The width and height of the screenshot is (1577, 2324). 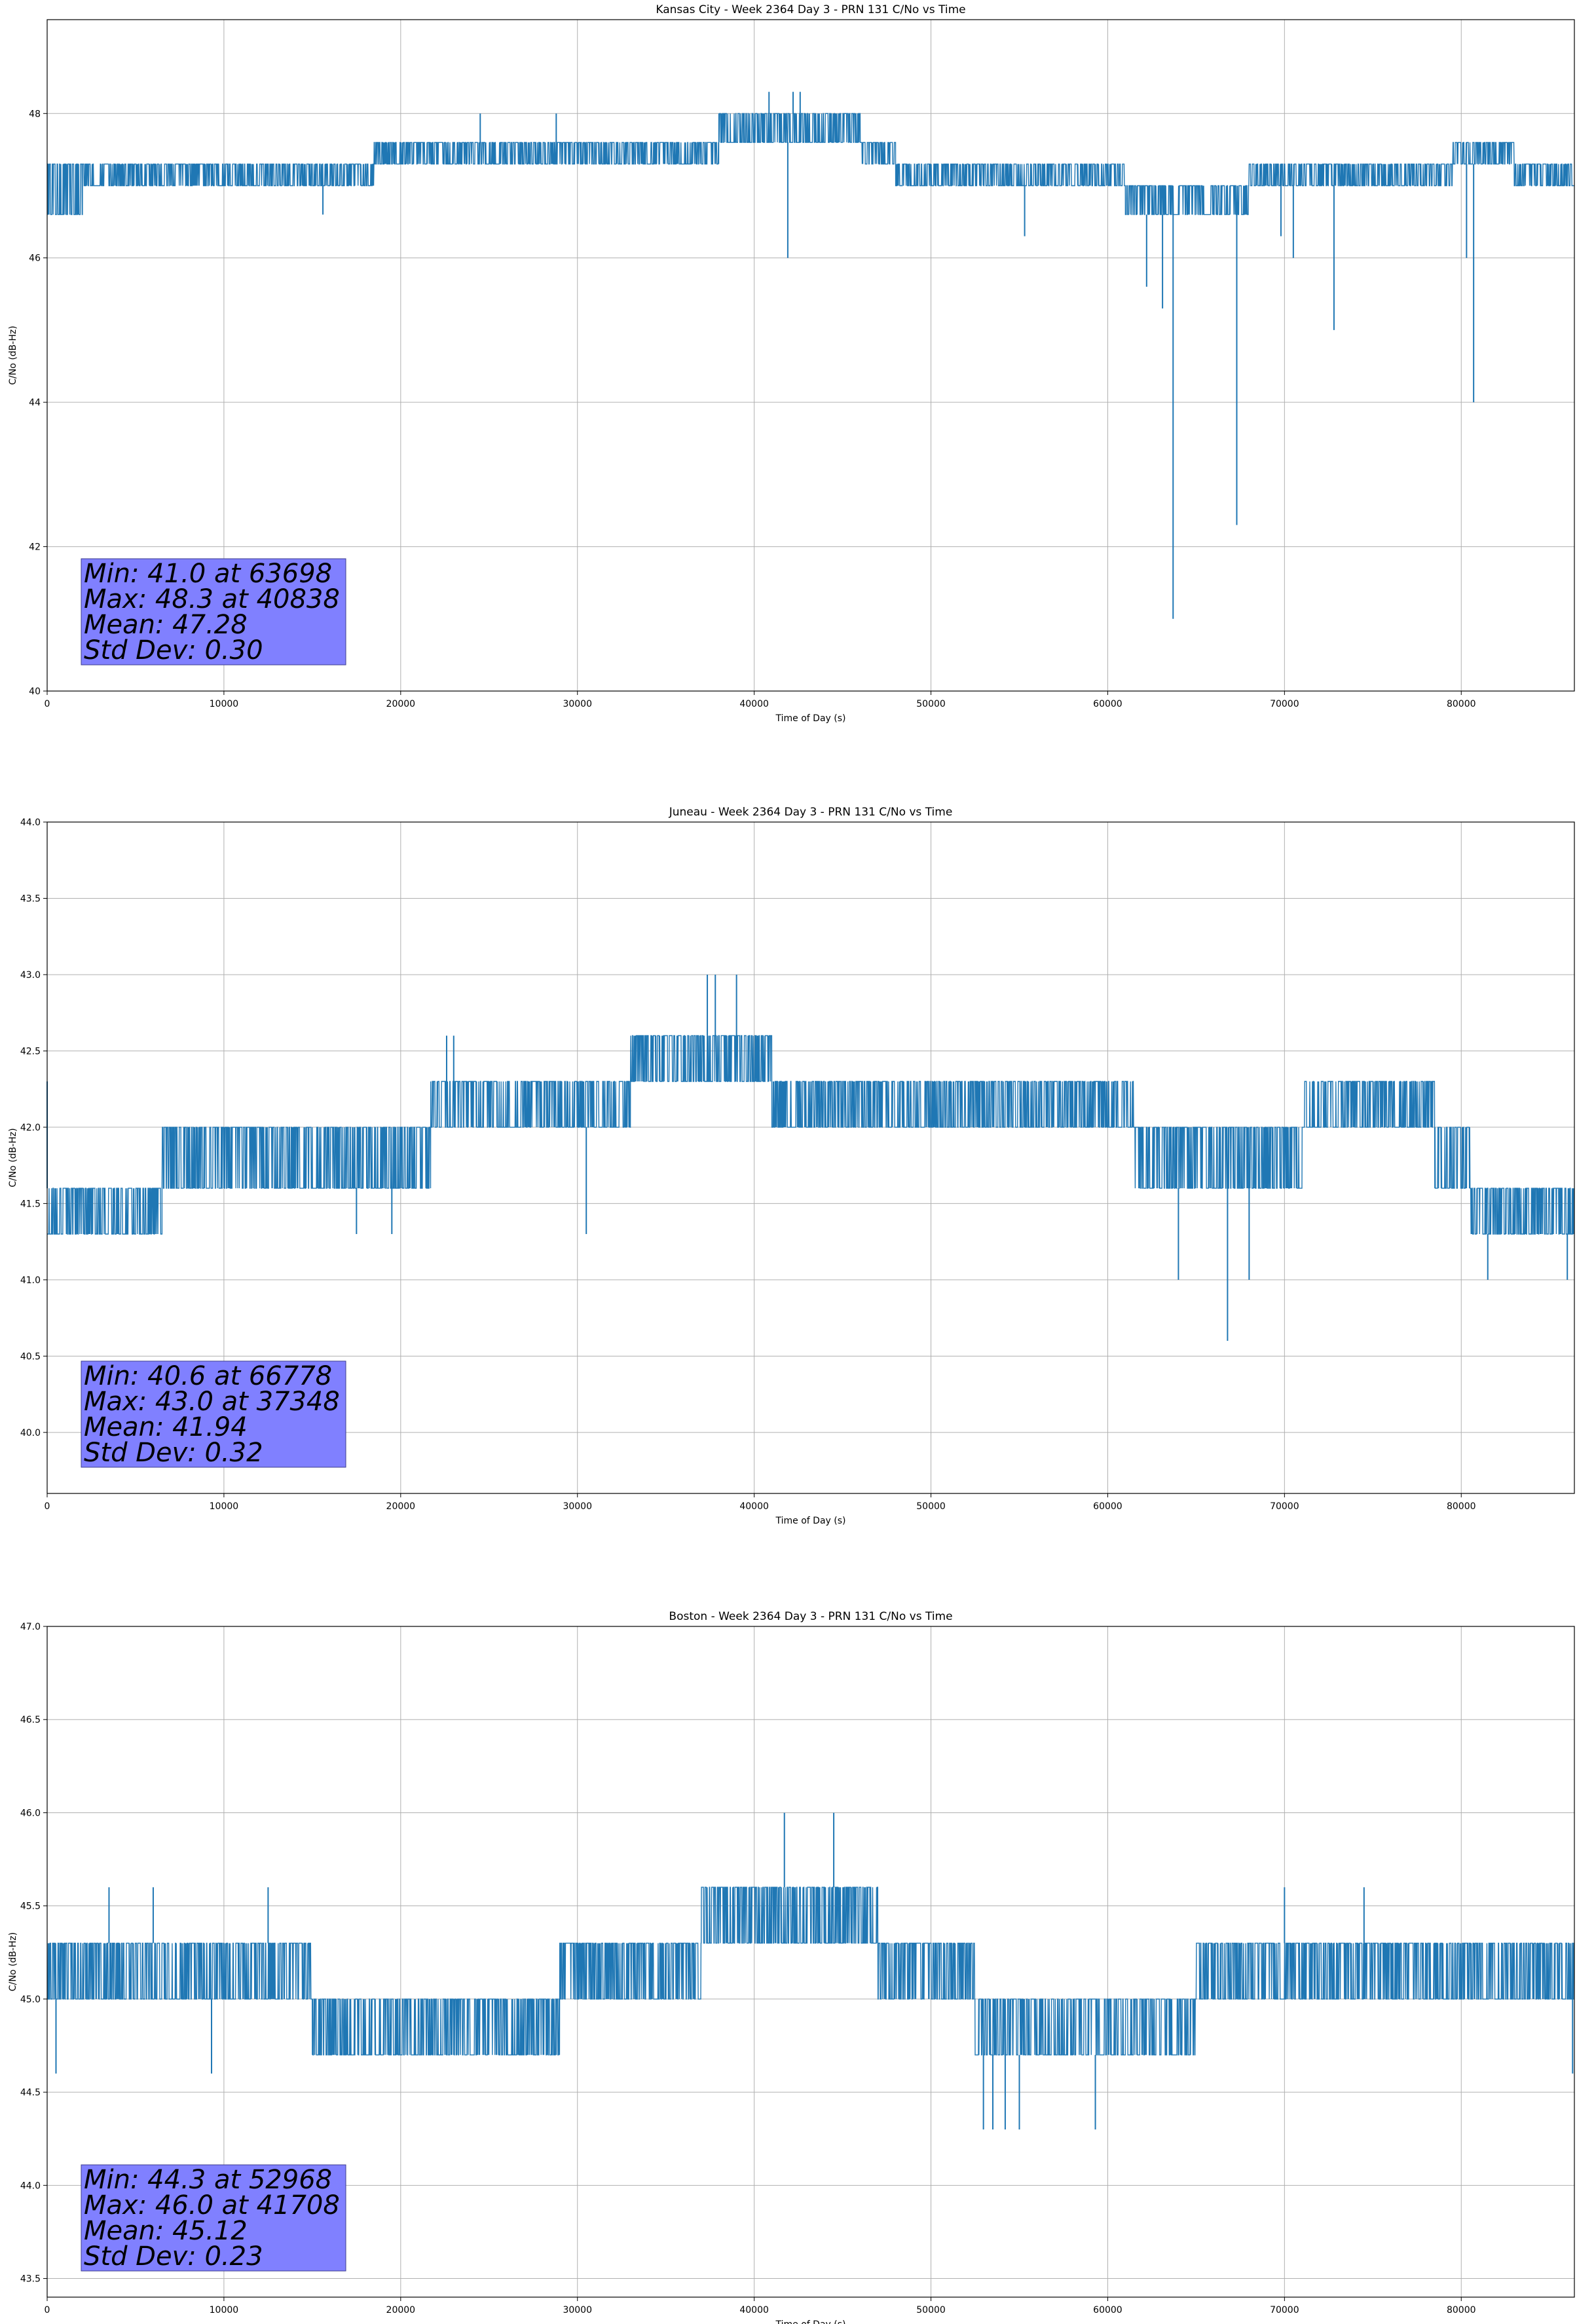 I want to click on kansas-city-cno-series-line, so click(x=810, y=164).